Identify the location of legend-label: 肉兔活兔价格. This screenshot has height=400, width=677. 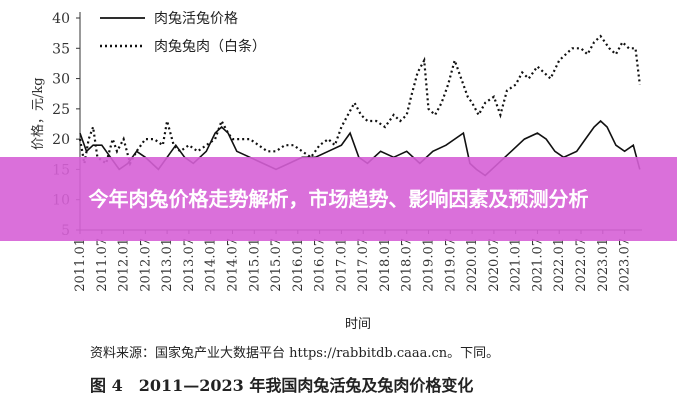
(196, 19).